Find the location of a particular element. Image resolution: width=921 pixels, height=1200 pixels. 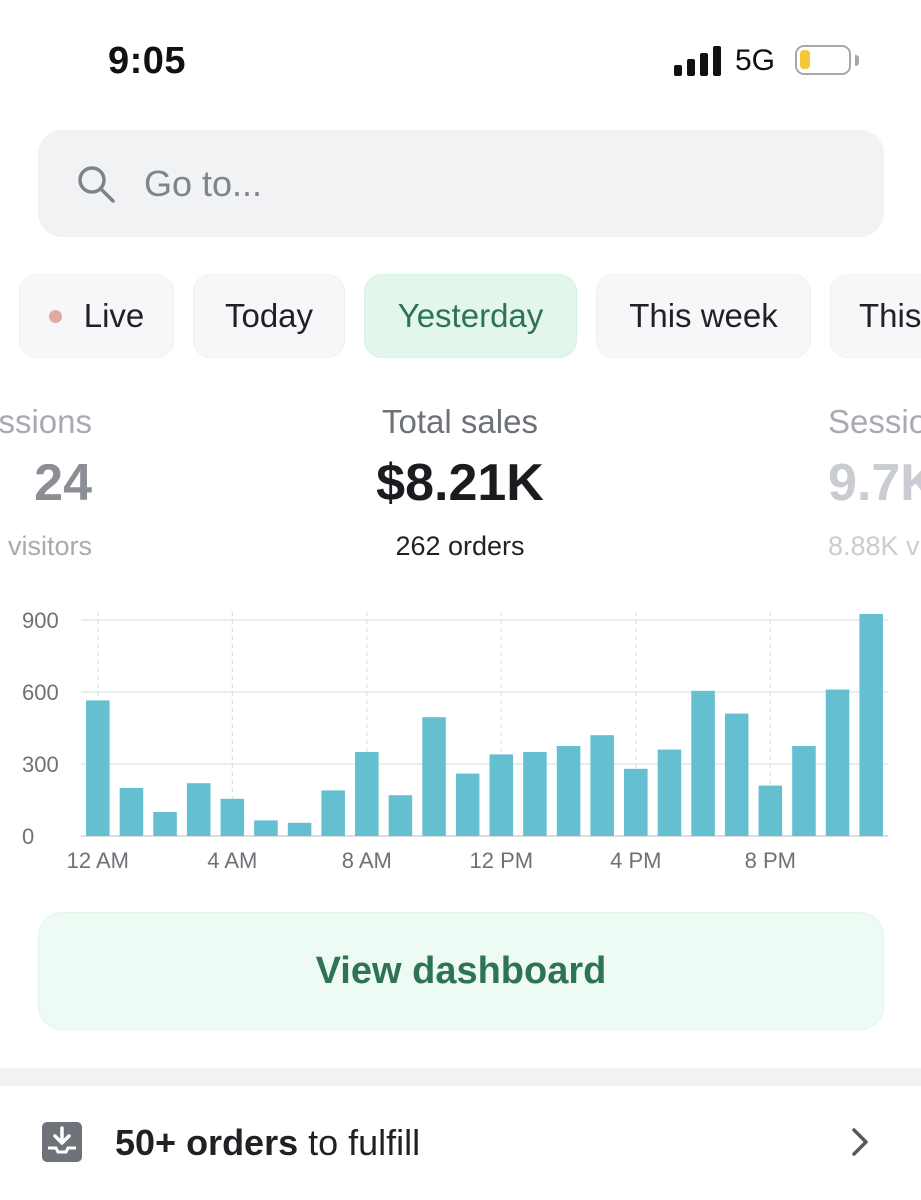

metric-total-sales-value: $8.21K is located at coordinates (460, 483).